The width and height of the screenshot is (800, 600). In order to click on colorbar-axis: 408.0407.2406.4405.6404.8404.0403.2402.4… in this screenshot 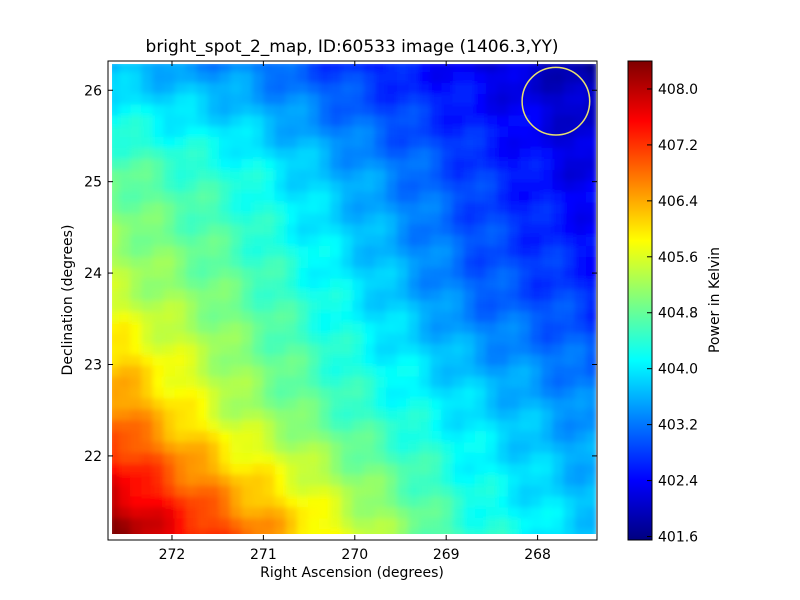, I will do `click(672, 314)`.